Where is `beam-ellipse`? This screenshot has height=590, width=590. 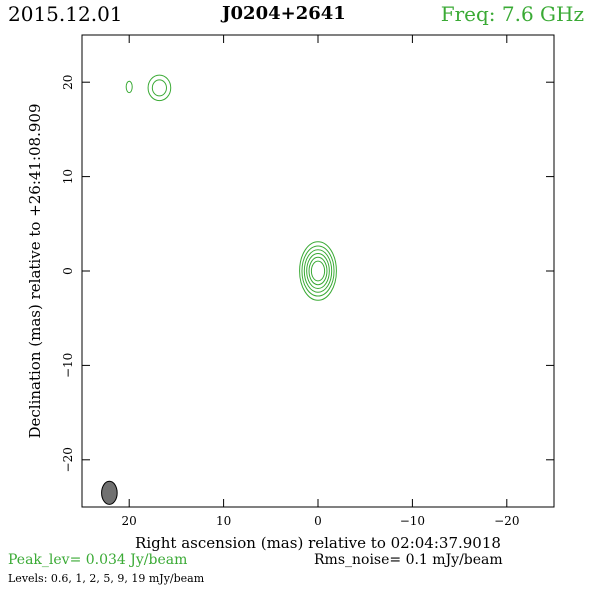
beam-ellipse is located at coordinates (109, 492).